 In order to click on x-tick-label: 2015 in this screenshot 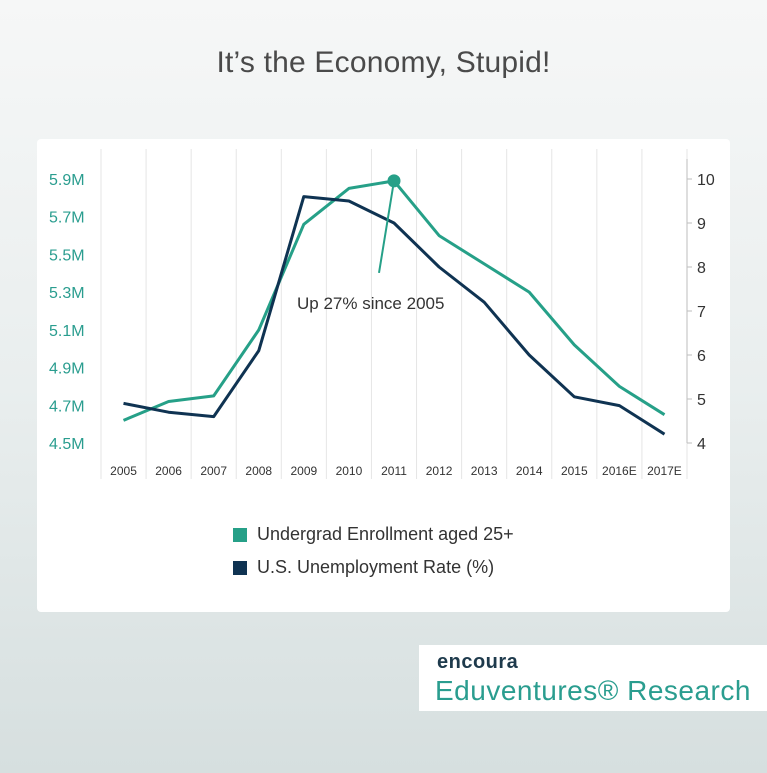, I will do `click(574, 471)`.